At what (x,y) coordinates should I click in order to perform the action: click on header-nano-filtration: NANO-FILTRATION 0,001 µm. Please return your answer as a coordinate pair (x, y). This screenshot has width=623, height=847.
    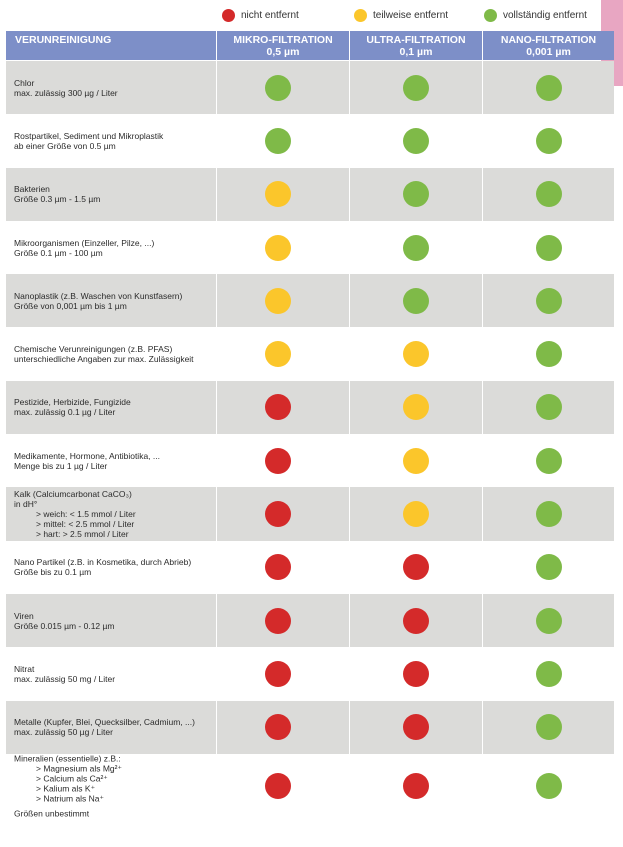
    Looking at the image, I should click on (548, 45).